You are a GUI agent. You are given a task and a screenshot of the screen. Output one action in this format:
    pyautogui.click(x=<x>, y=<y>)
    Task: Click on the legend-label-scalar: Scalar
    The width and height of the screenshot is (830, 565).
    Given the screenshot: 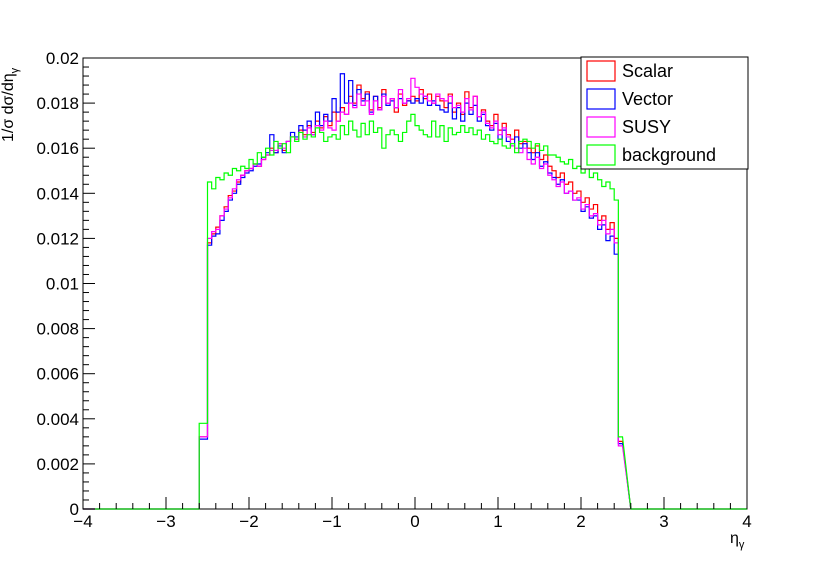 What is the action you would take?
    pyautogui.click(x=647, y=71)
    